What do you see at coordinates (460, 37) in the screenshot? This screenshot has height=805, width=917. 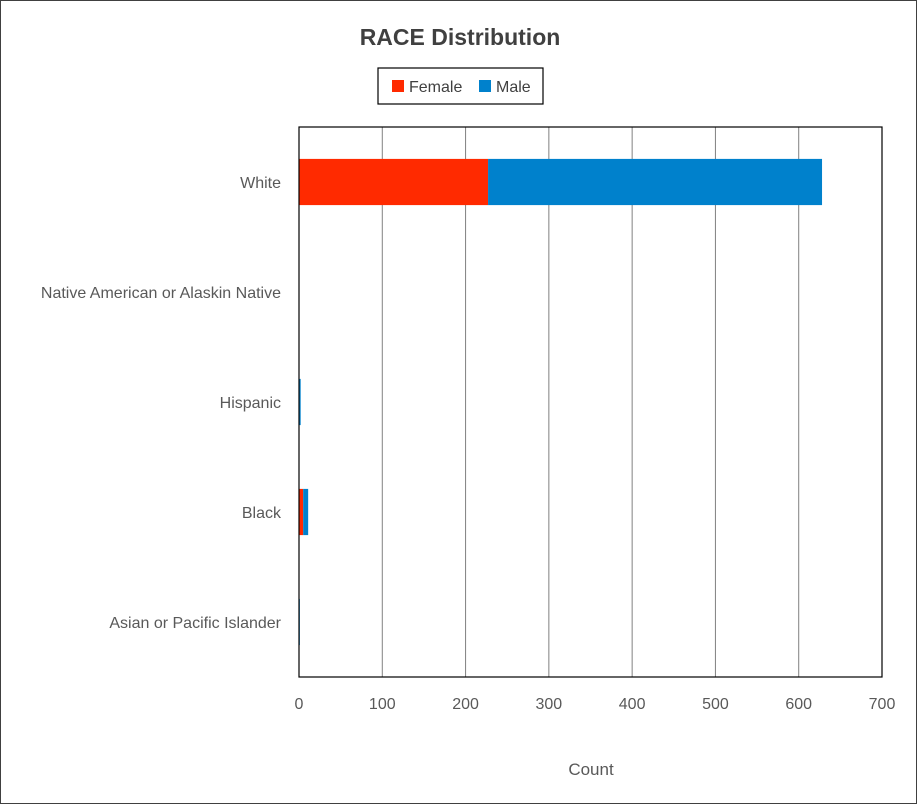 I see `chart-title: RACE Distribution` at bounding box center [460, 37].